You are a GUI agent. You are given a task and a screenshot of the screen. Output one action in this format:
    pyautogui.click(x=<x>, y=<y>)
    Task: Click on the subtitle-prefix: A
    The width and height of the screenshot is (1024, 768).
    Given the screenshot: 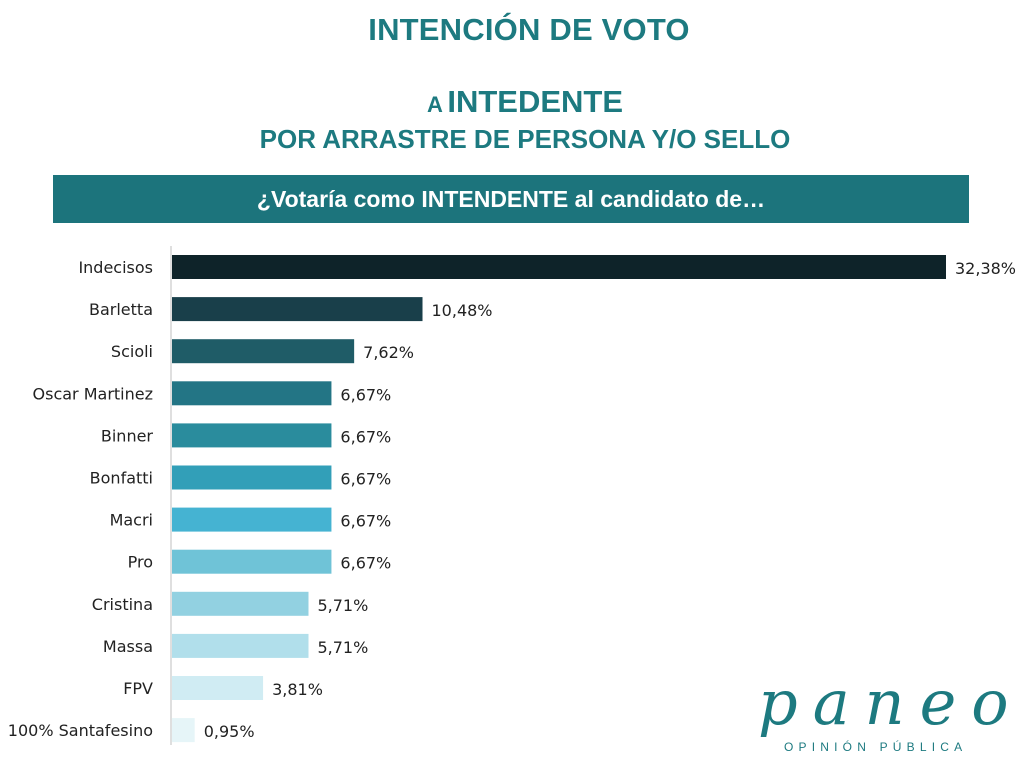 What is the action you would take?
    pyautogui.click(x=434, y=104)
    